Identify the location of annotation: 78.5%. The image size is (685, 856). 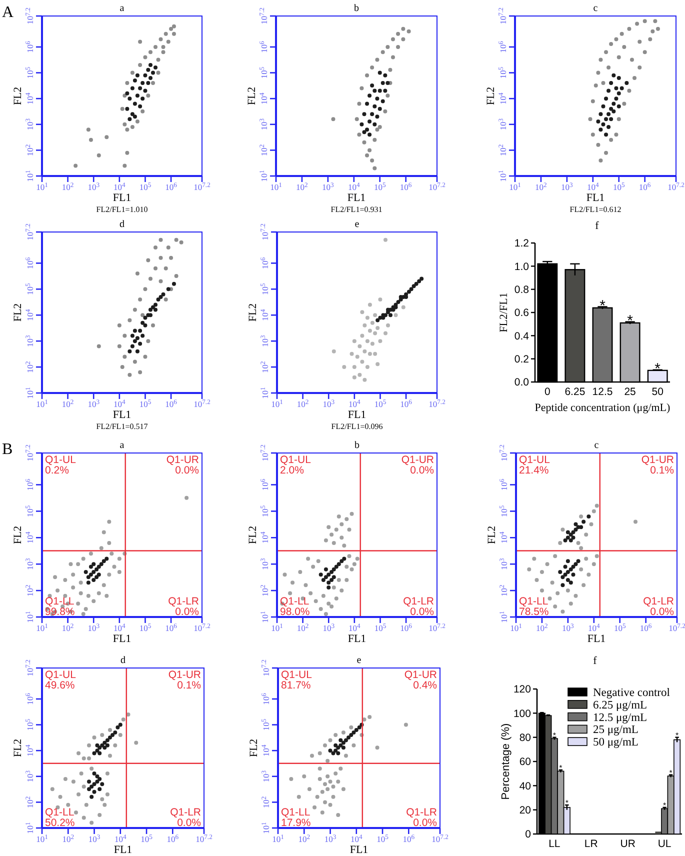
(534, 612).